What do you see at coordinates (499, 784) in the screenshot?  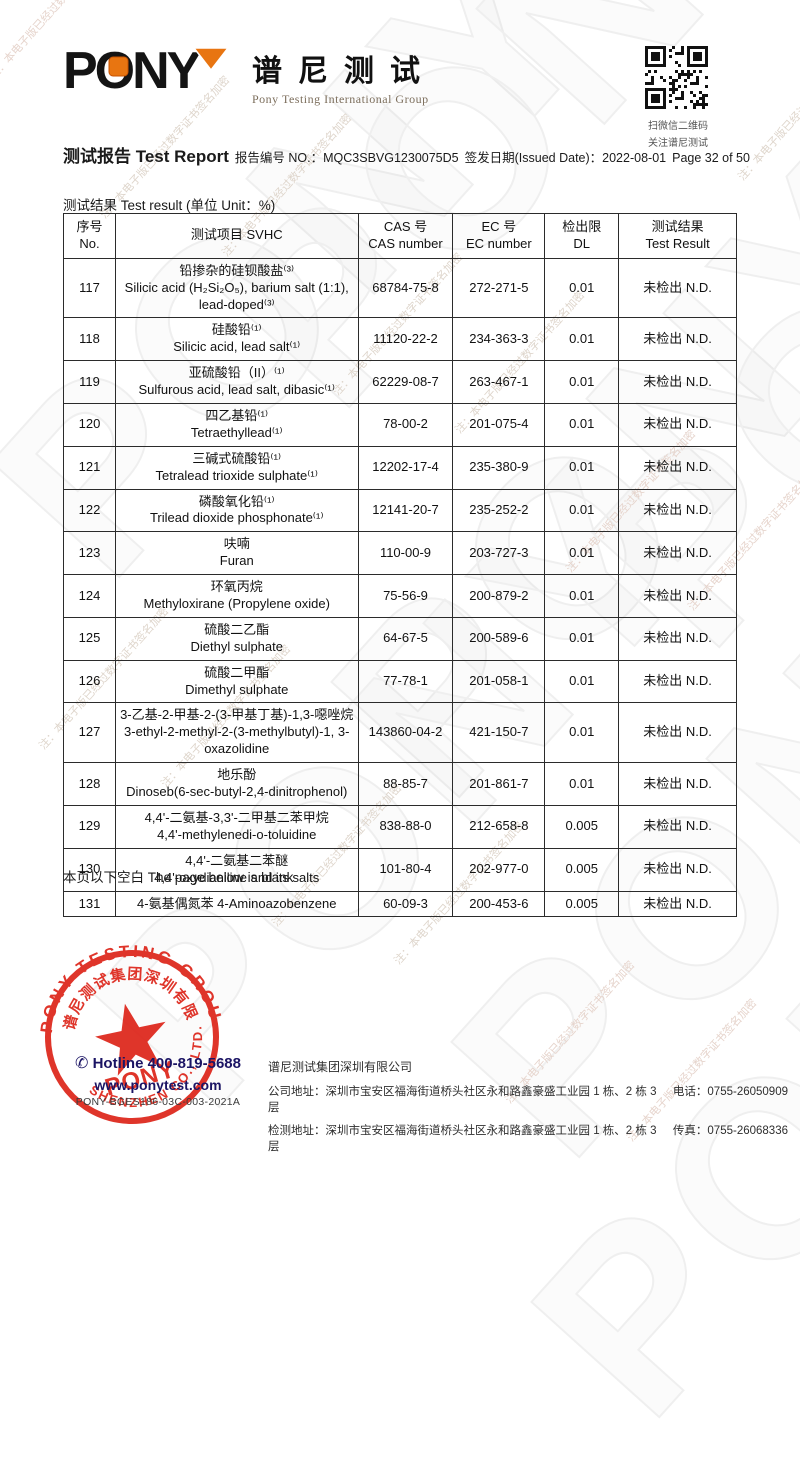 I see `cell-ec-number: 201-861-7` at bounding box center [499, 784].